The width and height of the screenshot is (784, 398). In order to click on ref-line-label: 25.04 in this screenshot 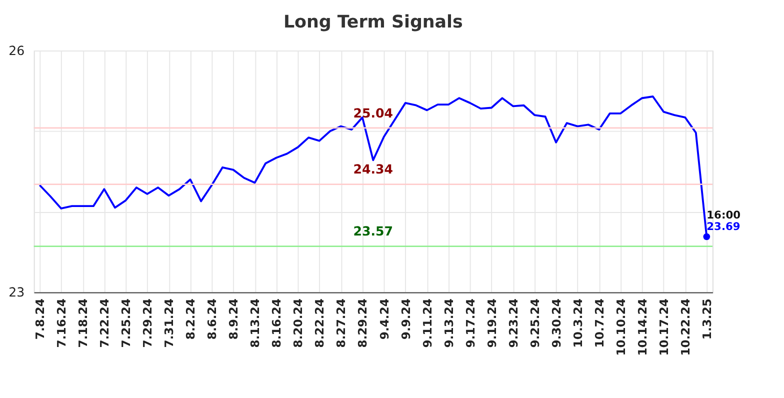, I will do `click(373, 112)`.